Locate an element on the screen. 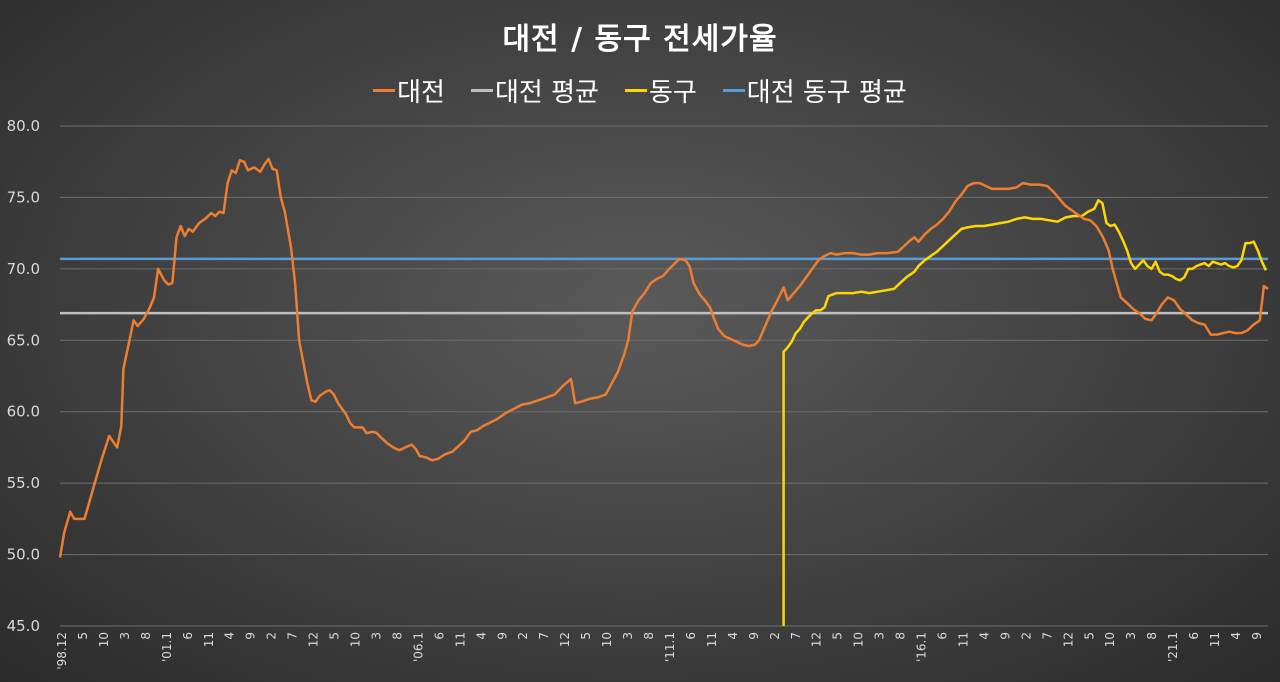 The height and width of the screenshot is (682, 1280). y-tick-label: 65.0 is located at coordinates (23, 340).